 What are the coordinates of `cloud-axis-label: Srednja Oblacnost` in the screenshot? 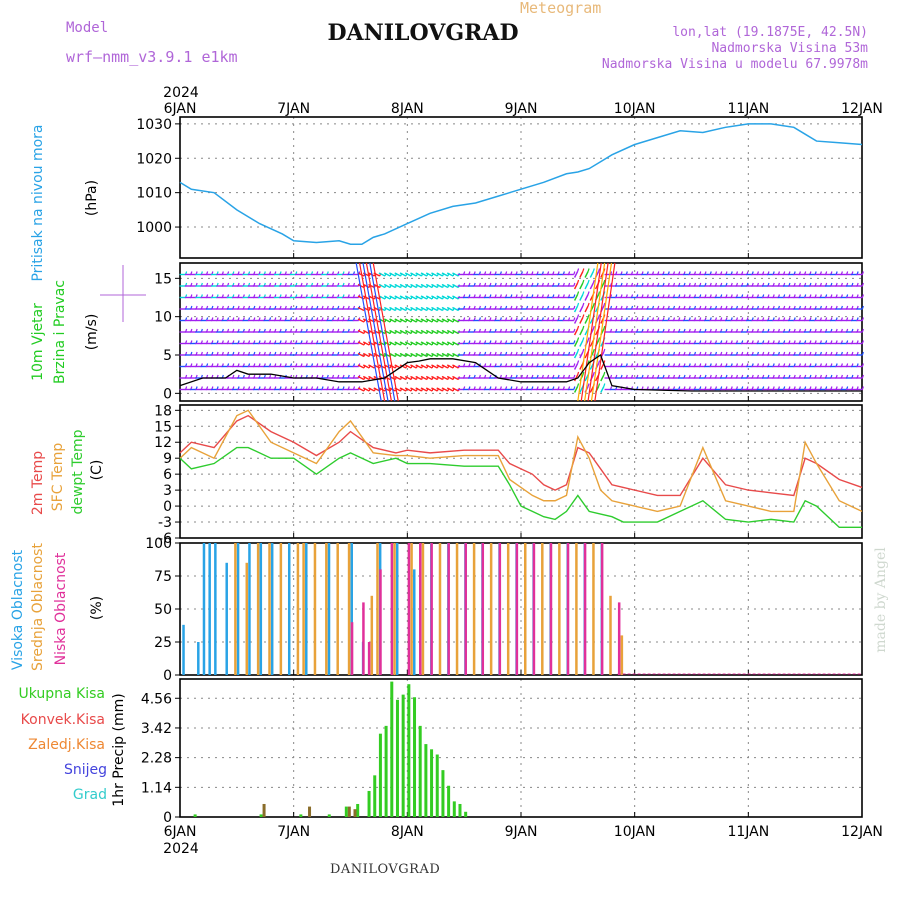 It's located at (38, 607).